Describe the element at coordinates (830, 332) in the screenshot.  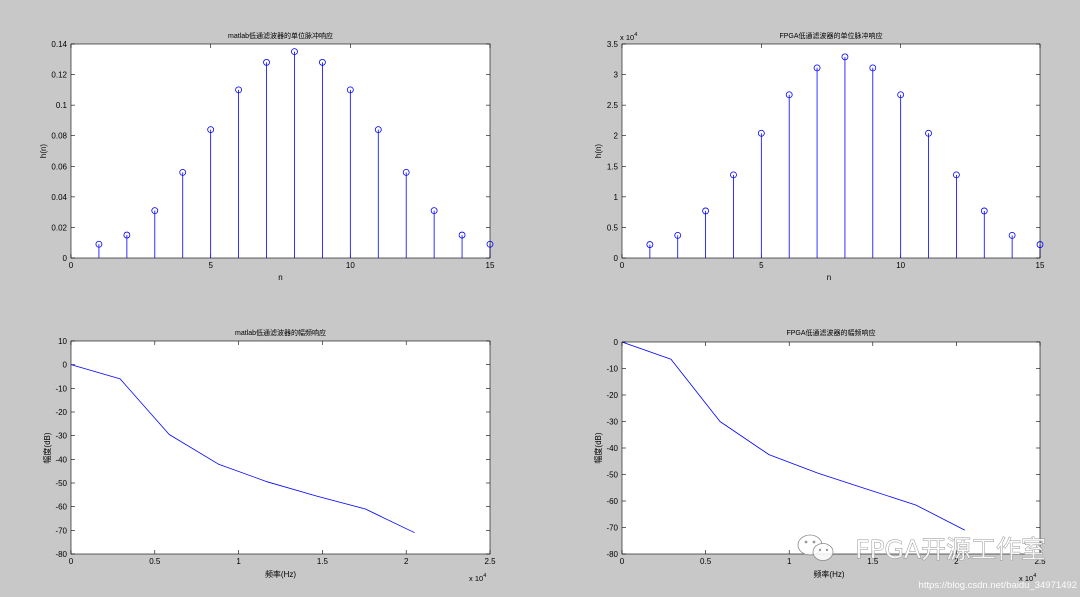
I see `chart-title: FPGA低通滤波器的幅频响应` at that location.